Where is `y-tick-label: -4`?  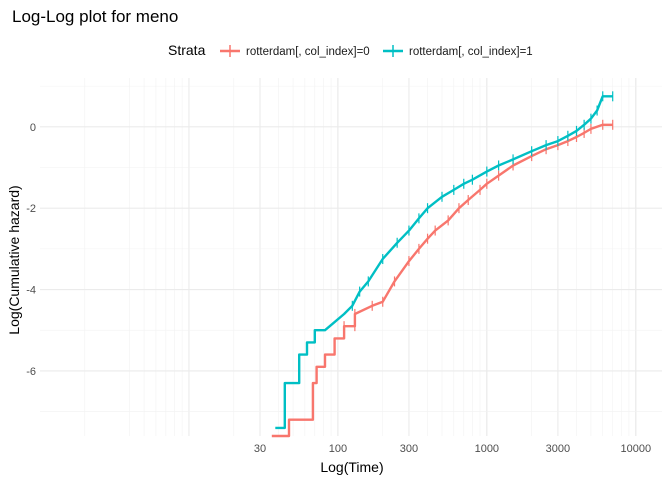
y-tick-label: -4 is located at coordinates (31, 291).